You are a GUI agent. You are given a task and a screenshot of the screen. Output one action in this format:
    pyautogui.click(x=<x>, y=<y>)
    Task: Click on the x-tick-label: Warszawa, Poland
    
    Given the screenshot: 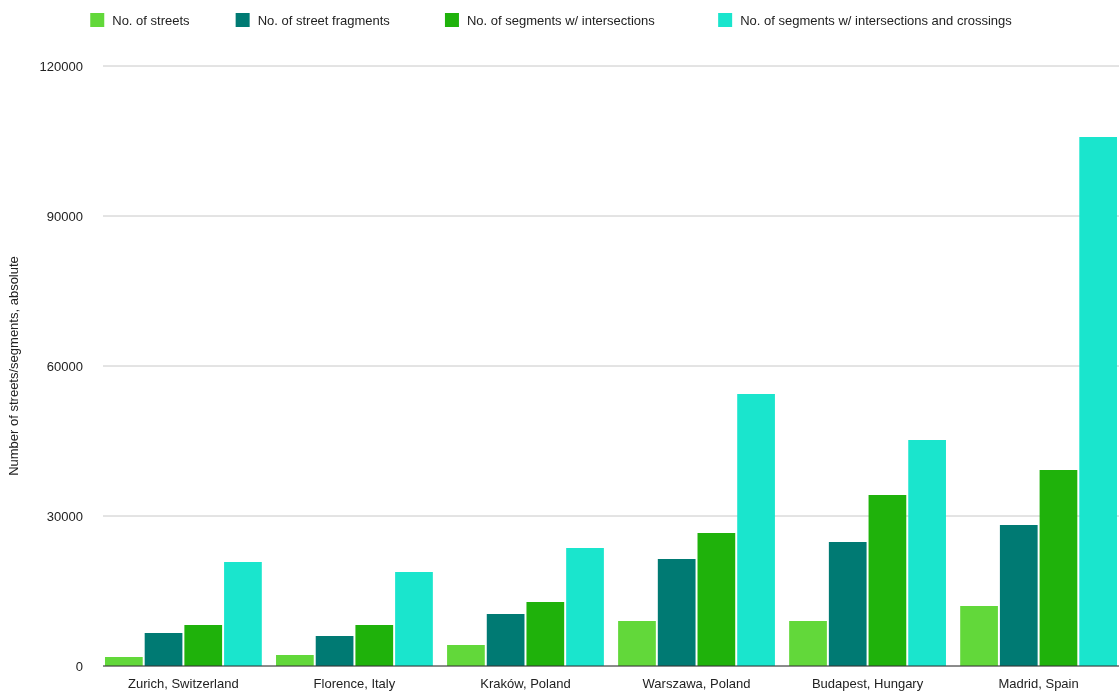 What is the action you would take?
    pyautogui.click(x=696, y=683)
    